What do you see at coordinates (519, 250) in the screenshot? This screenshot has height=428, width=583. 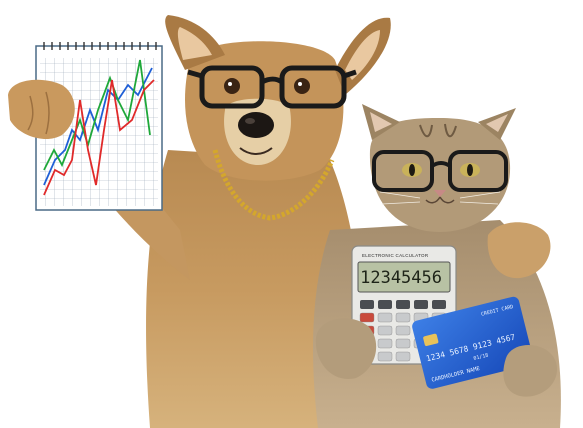 I see `dog-paw-on-cat` at bounding box center [519, 250].